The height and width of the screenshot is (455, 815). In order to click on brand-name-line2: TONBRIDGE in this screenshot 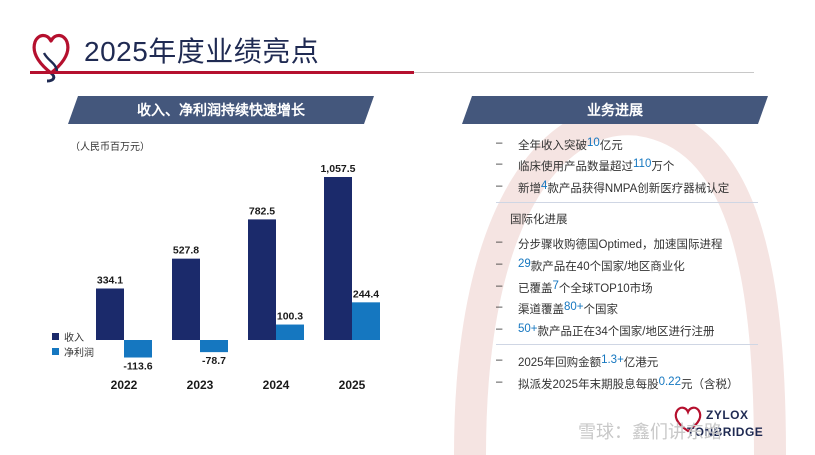, I will do `click(725, 432)`.